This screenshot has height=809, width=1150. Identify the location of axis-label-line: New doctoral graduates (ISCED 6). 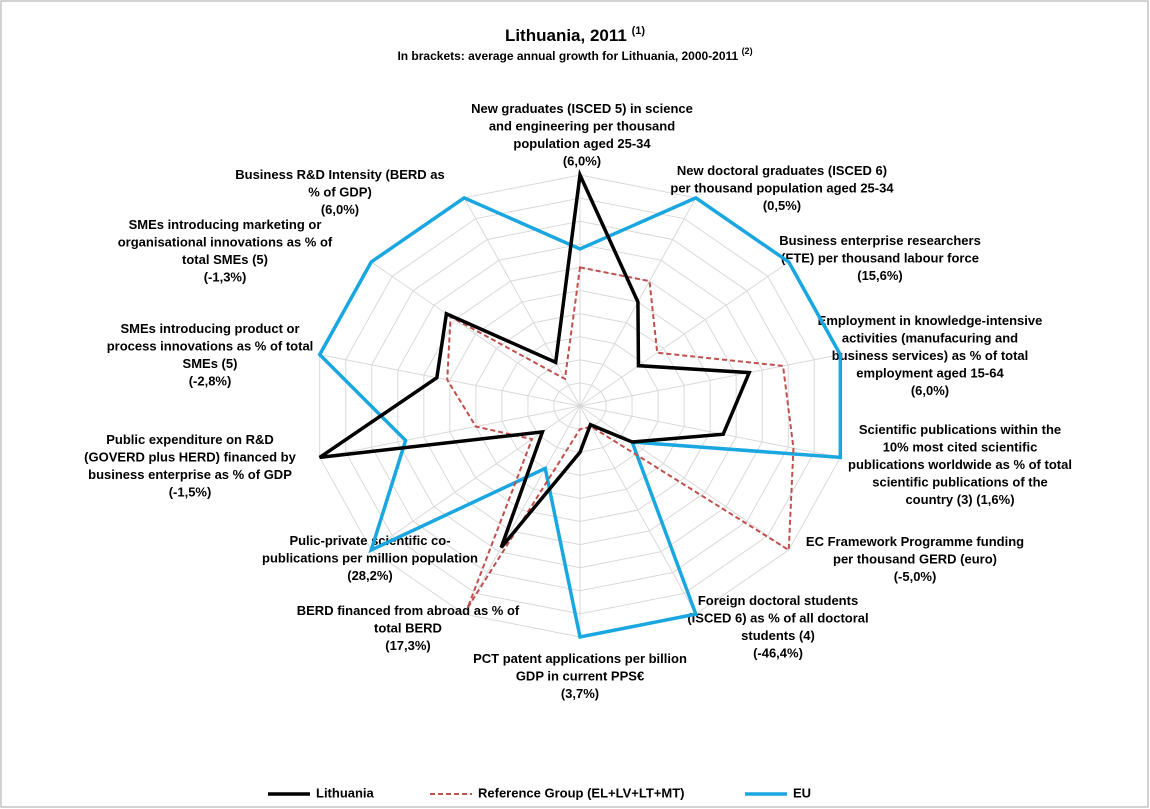
(782, 170).